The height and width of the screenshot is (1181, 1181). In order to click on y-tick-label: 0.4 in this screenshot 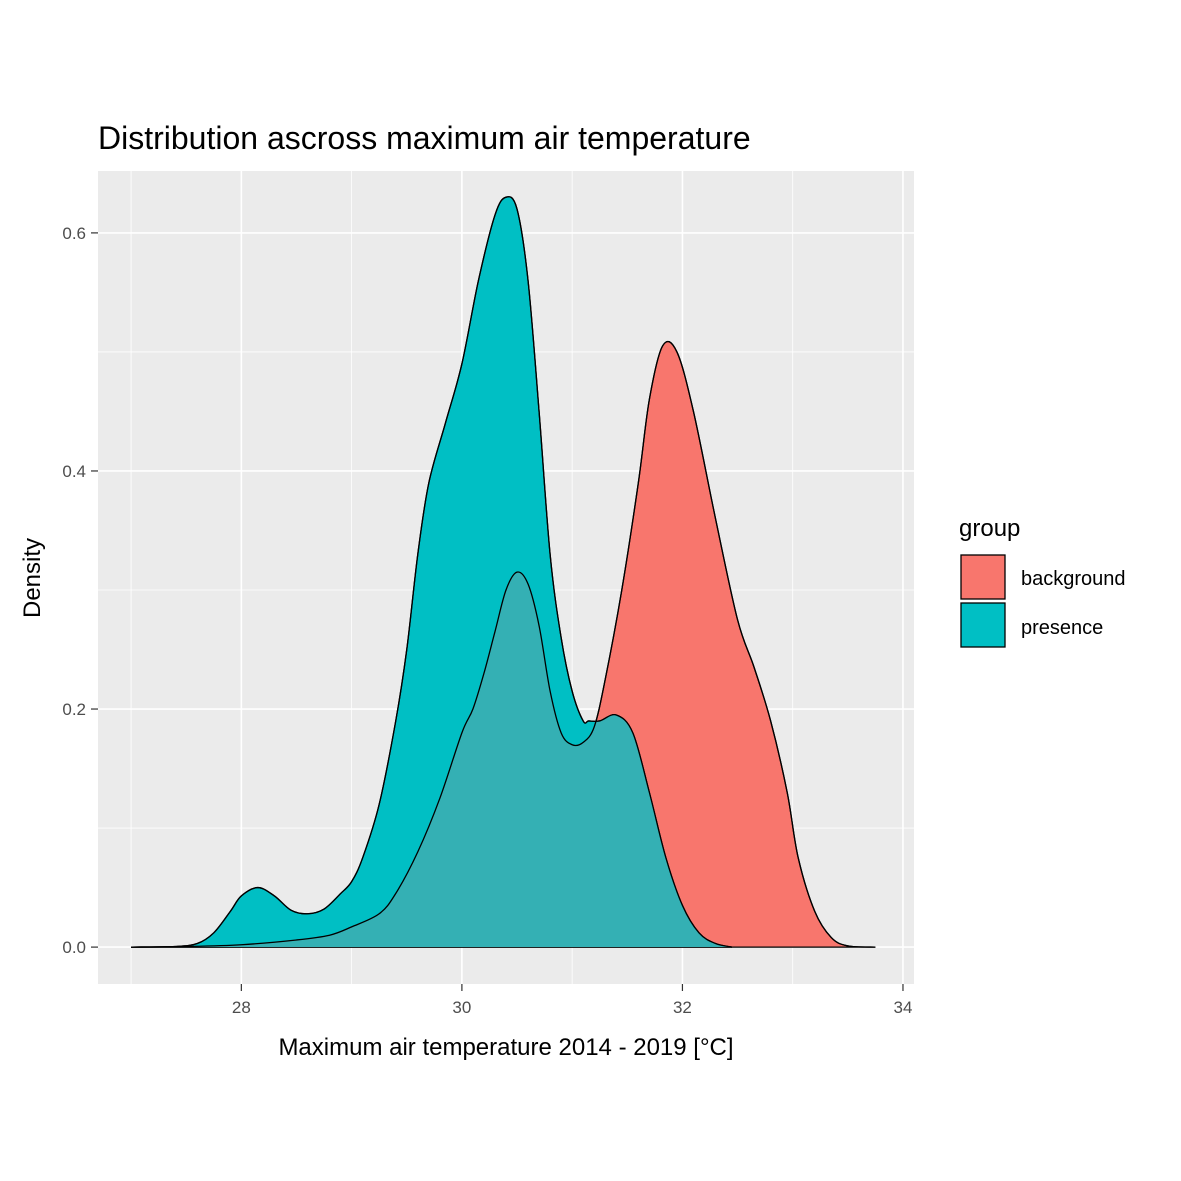, I will do `click(74, 471)`.